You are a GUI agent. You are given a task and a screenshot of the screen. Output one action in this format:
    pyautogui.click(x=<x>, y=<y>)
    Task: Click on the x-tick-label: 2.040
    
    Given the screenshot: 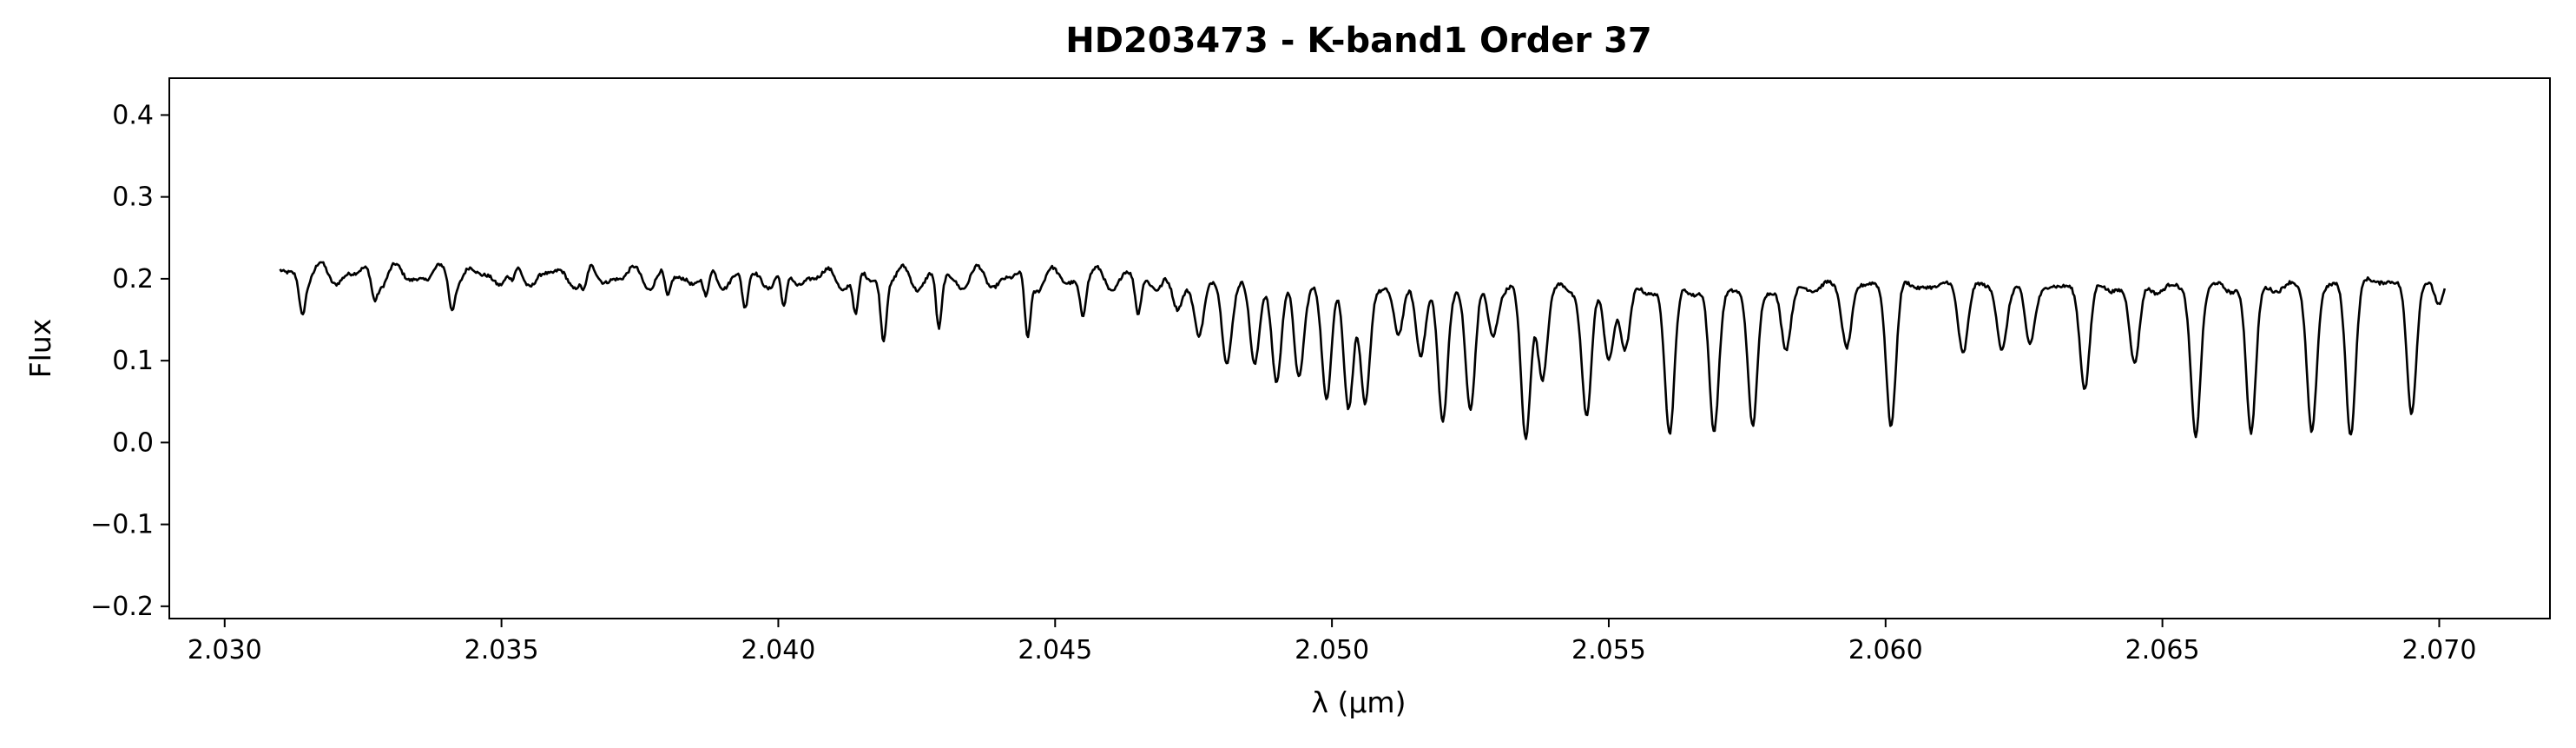 What is the action you would take?
    pyautogui.click(x=778, y=650)
    